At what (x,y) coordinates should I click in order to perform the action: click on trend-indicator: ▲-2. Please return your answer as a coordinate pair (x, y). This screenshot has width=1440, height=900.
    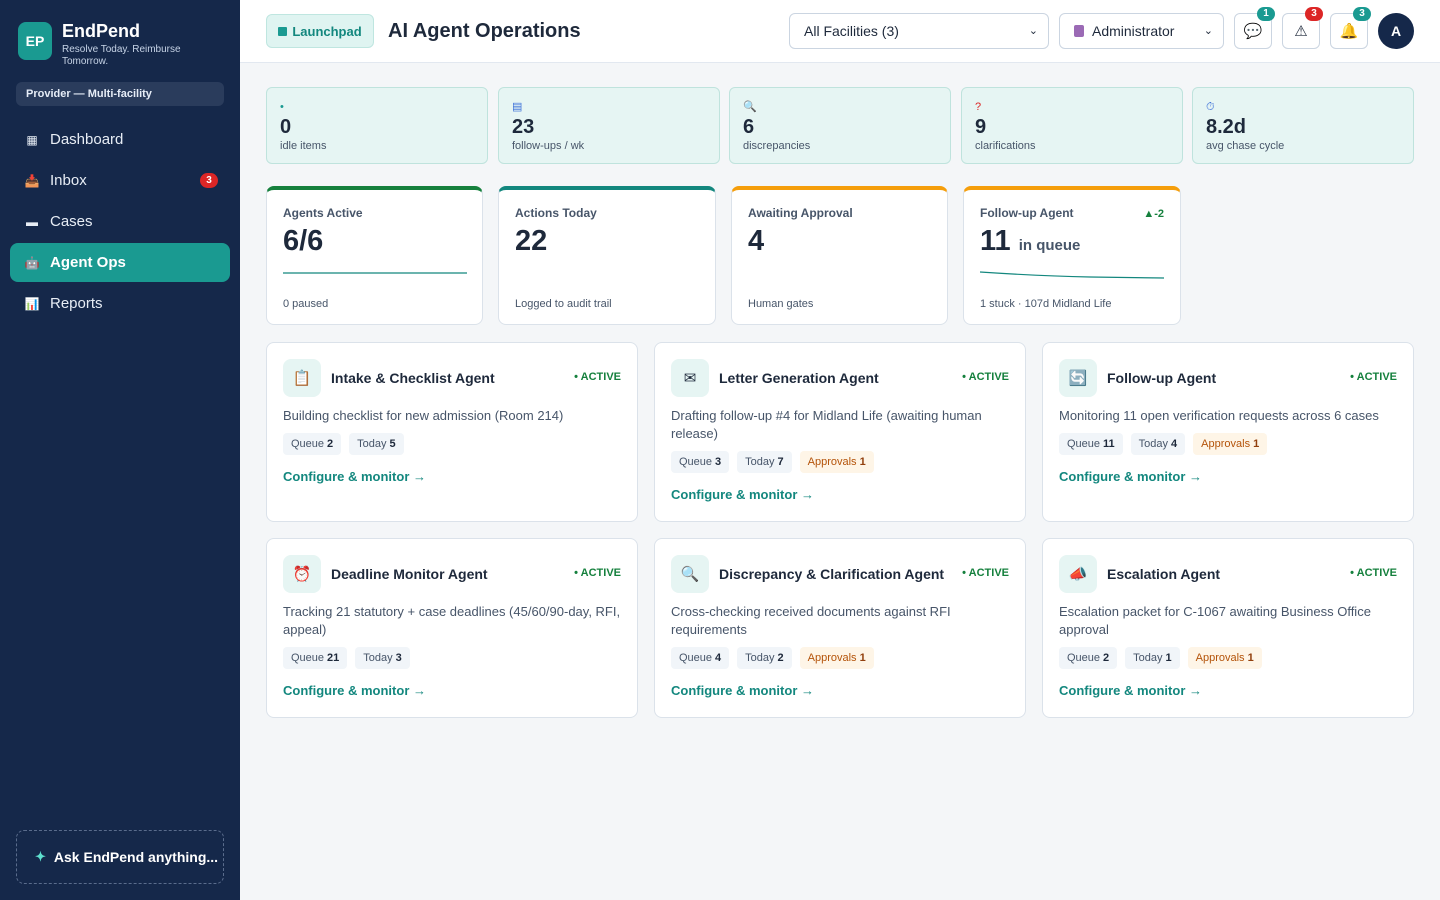
    Looking at the image, I should click on (1153, 214).